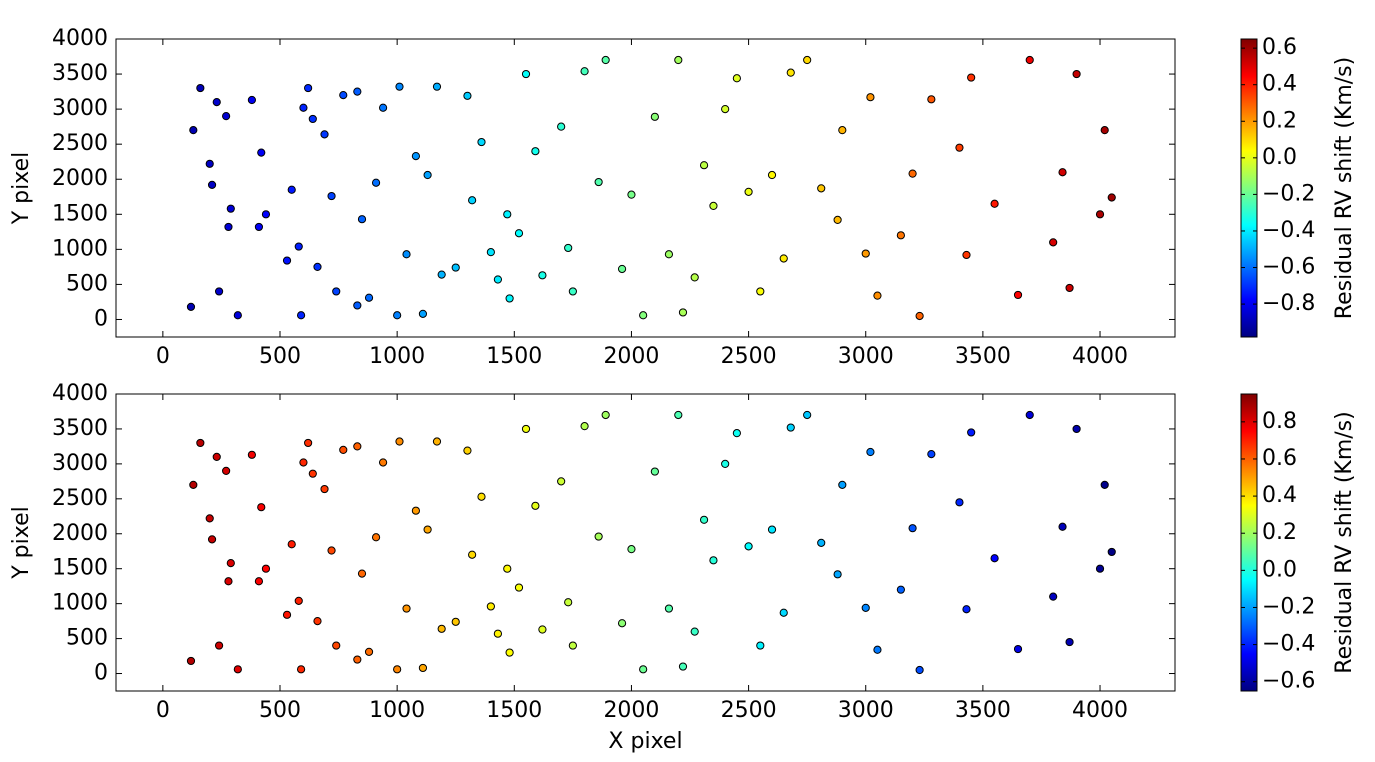 The image size is (1375, 762). What do you see at coordinates (983, 710) in the screenshot?
I see `x-tick-label: 3500` at bounding box center [983, 710].